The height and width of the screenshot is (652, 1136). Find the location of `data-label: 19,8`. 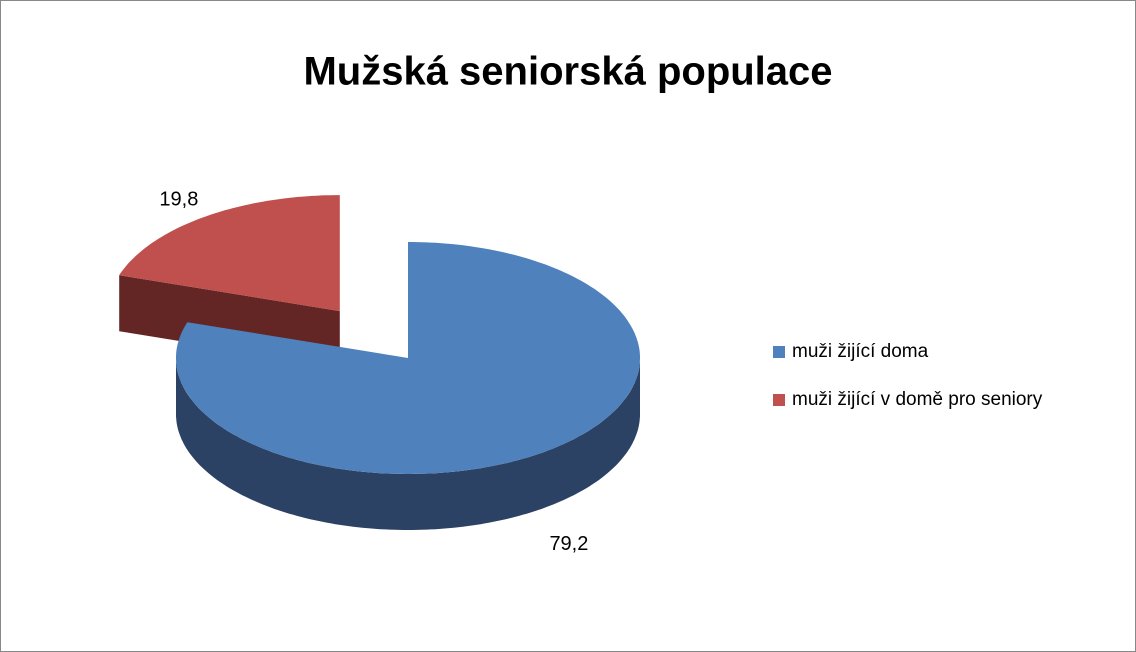

data-label: 19,8 is located at coordinates (178, 200).